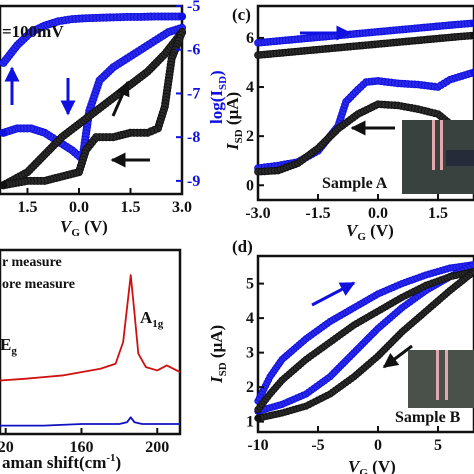 The image size is (474, 474). I want to click on y-tick-label: 5, so click(250, 284).